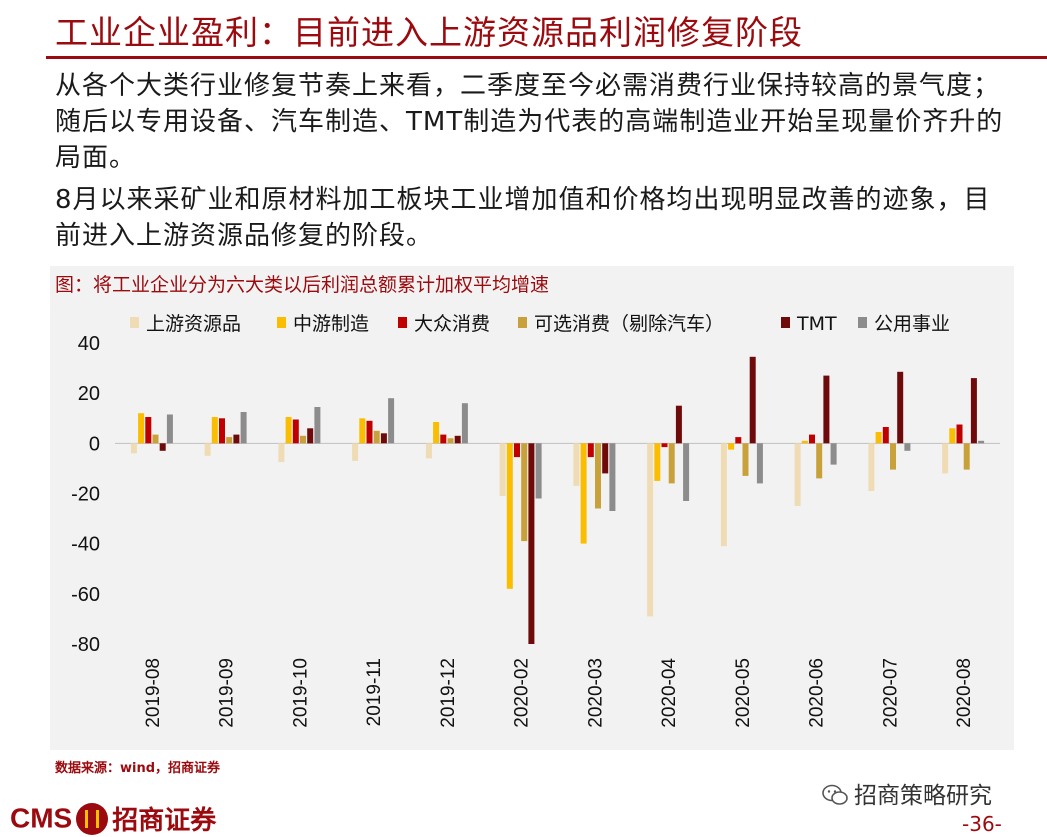 This screenshot has width=1047, height=837. Describe the element at coordinates (448, 693) in the screenshot. I see `x-category-label: 2019-12` at that location.